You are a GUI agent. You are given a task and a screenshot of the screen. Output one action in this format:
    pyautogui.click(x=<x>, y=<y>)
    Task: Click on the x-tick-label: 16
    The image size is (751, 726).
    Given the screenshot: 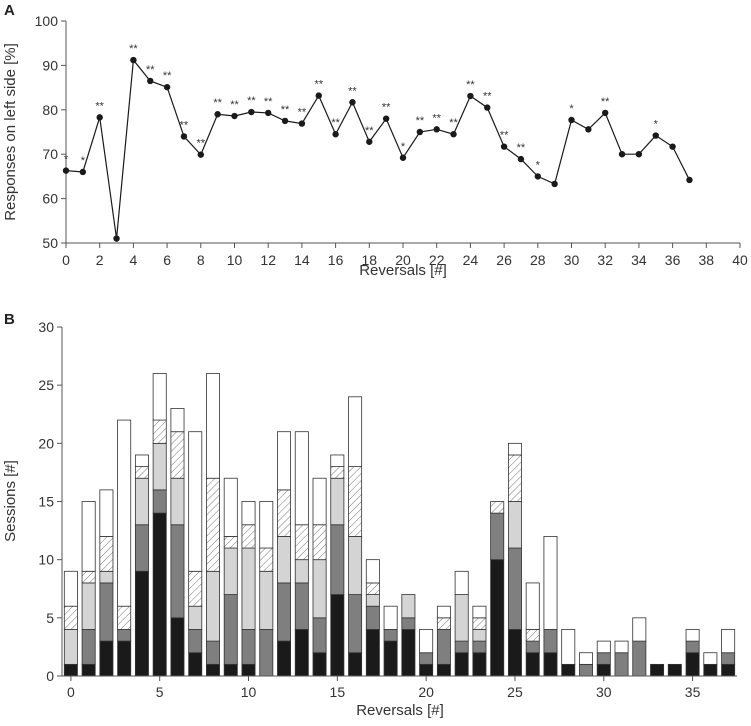 What is the action you would take?
    pyautogui.click(x=336, y=260)
    